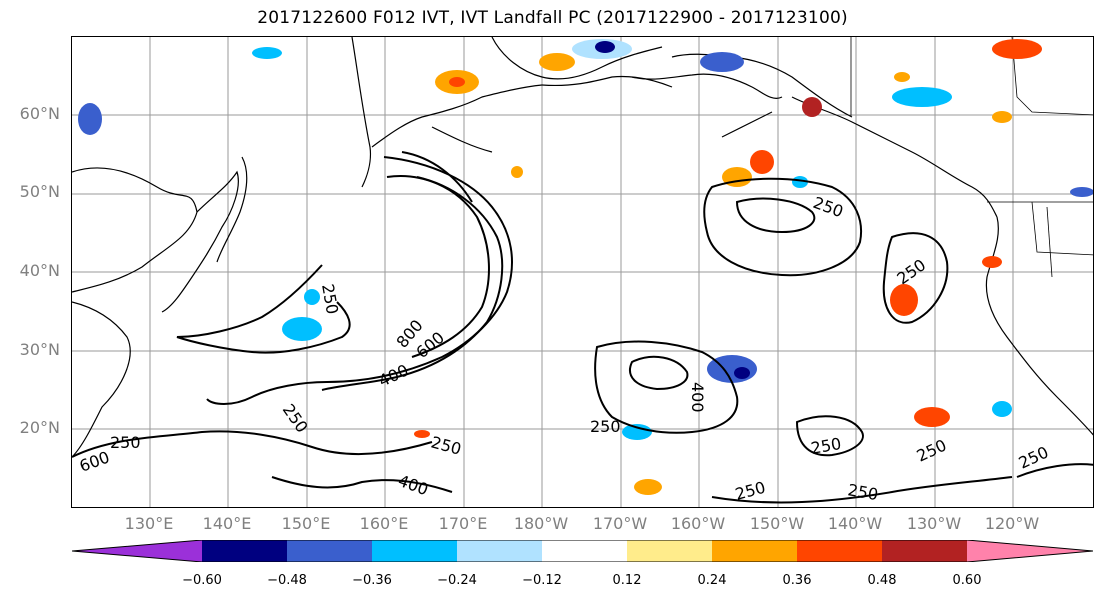 This screenshot has width=1105, height=601. What do you see at coordinates (627, 580) in the screenshot?
I see `colorbar-tick: 0.12` at bounding box center [627, 580].